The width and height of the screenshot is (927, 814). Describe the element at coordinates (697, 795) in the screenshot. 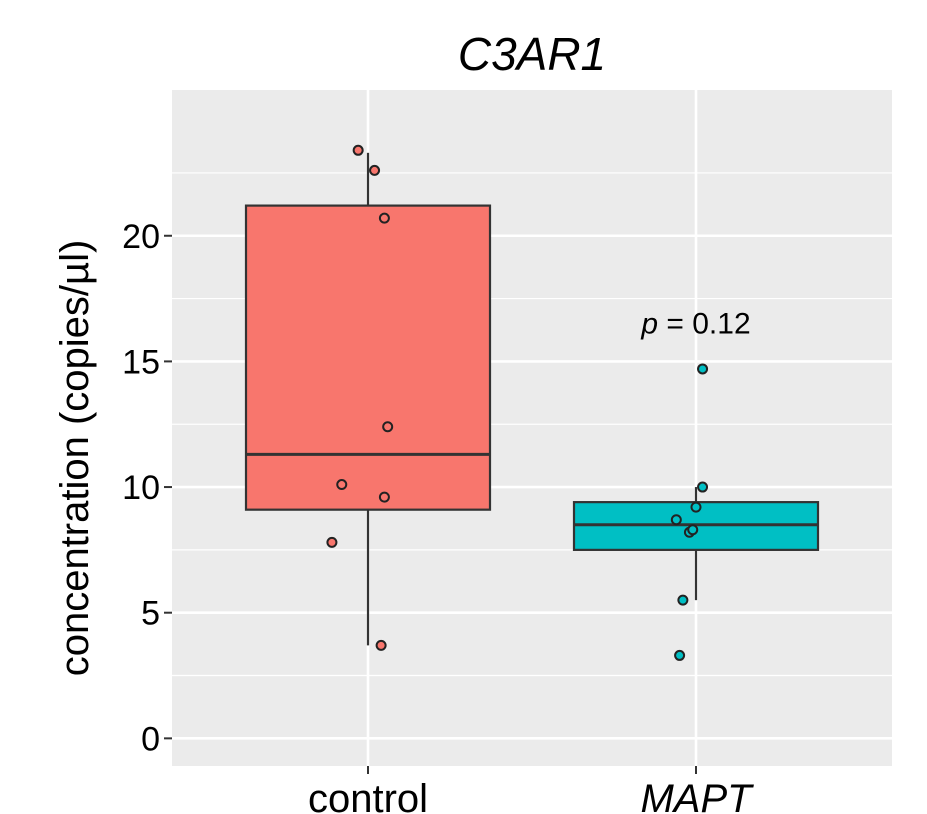

I see `x-tick-label: MAPT` at that location.